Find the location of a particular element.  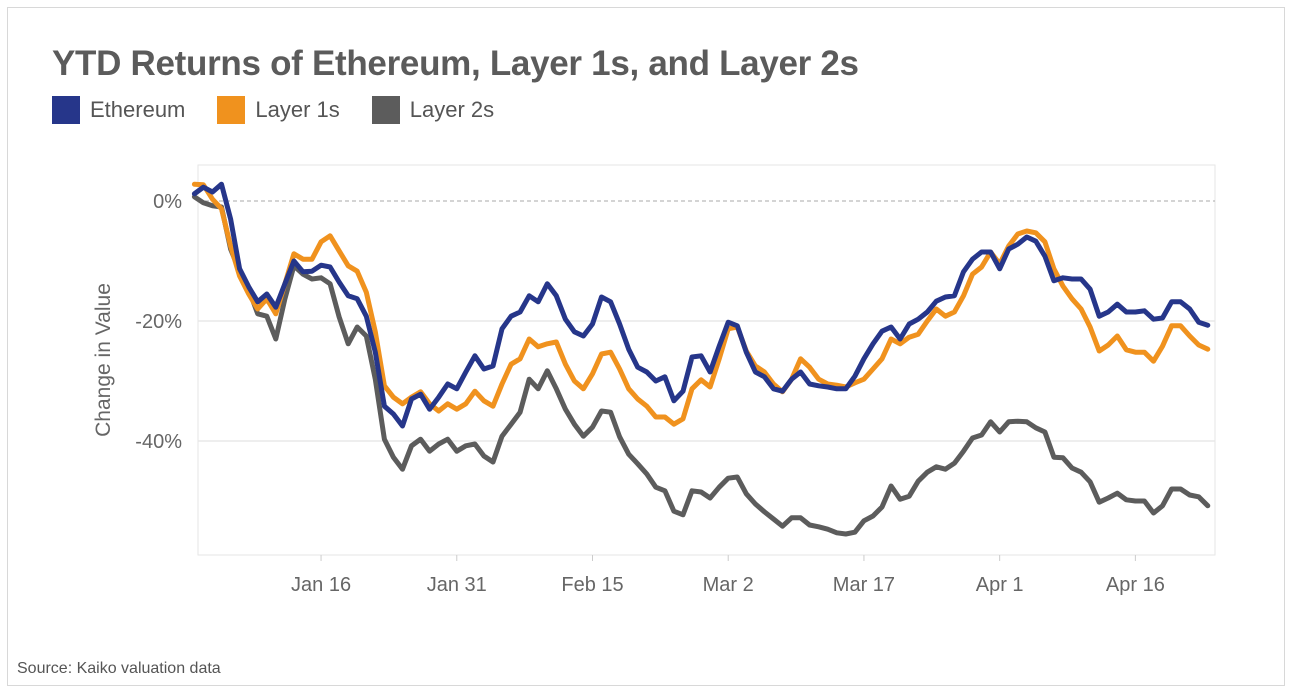

source-note: Source: Kaiko valuation data is located at coordinates (119, 668).